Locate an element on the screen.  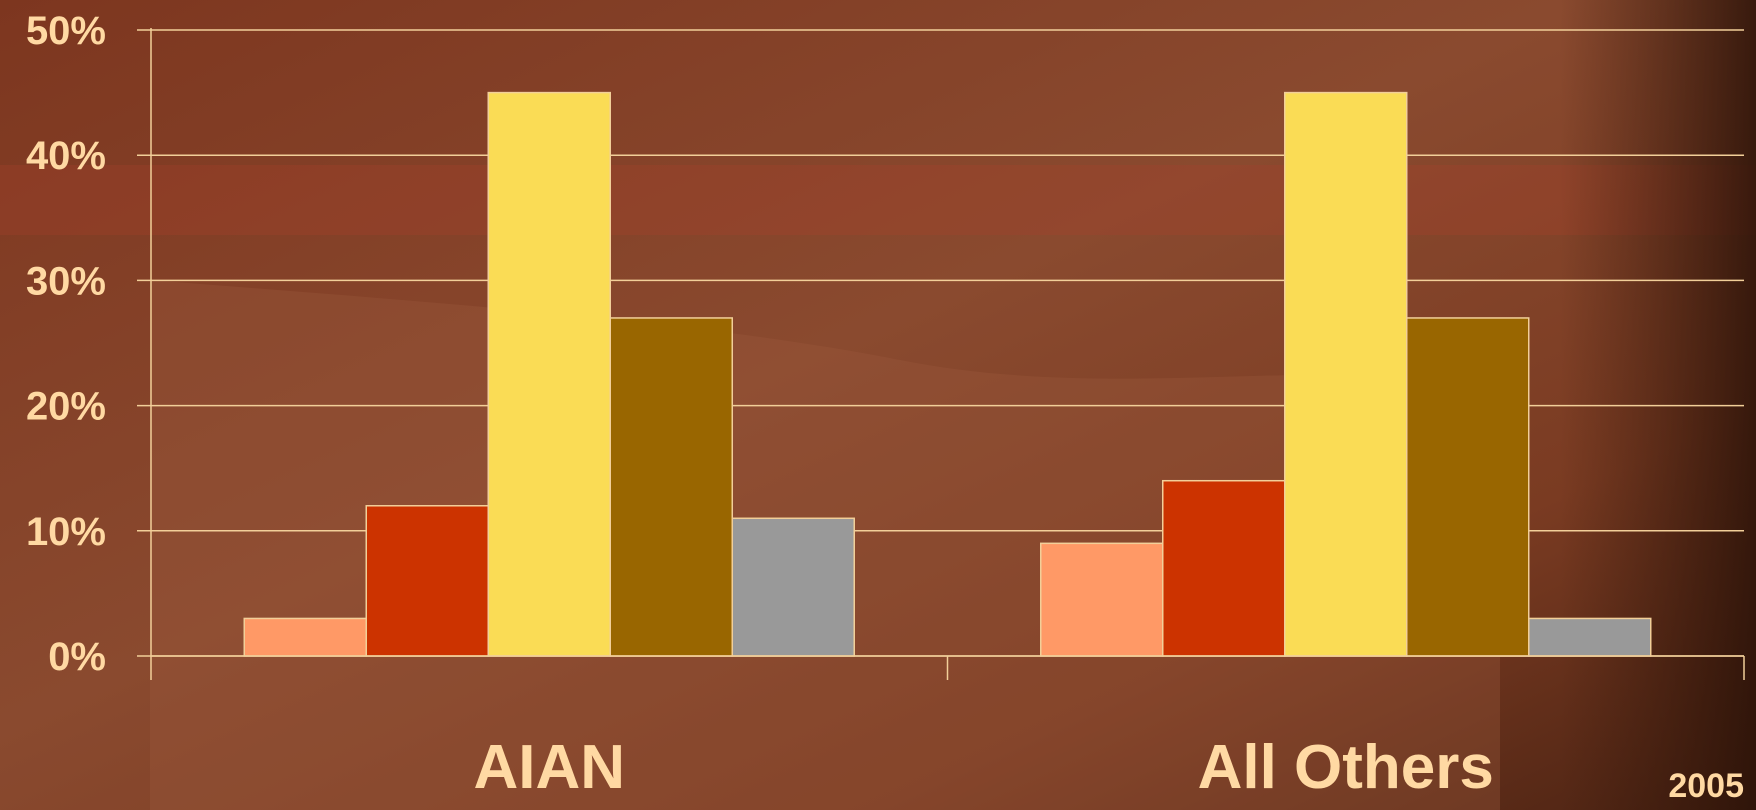
y-tick-labels: 0% 10% 20% 30% 40% 50% is located at coordinates (66, 344).